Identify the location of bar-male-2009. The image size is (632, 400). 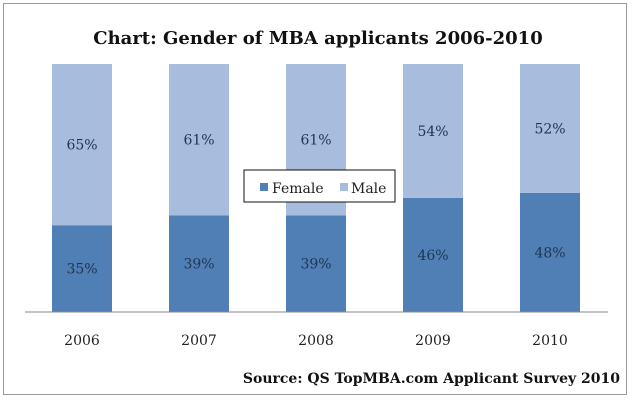
(433, 131).